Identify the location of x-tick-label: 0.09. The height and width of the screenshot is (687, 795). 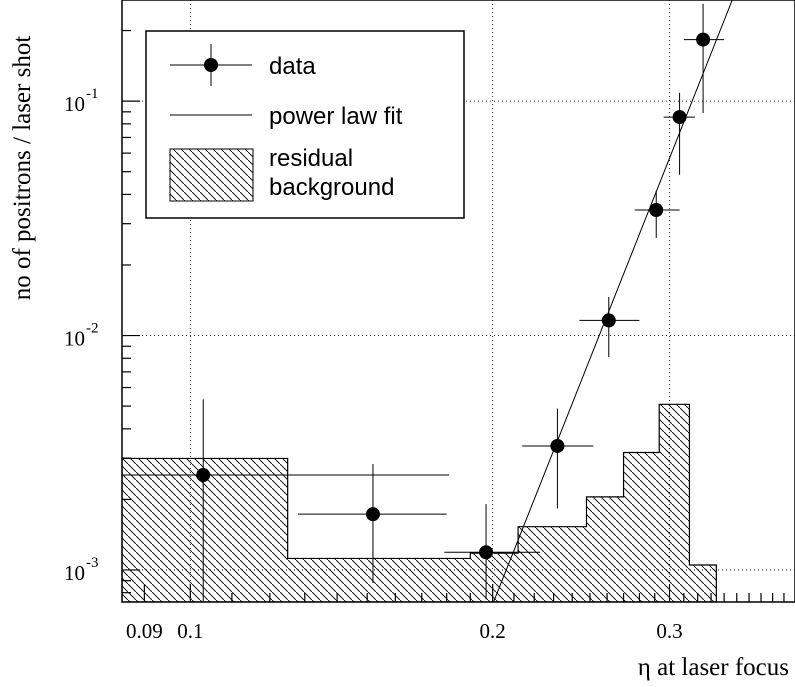
(144, 631).